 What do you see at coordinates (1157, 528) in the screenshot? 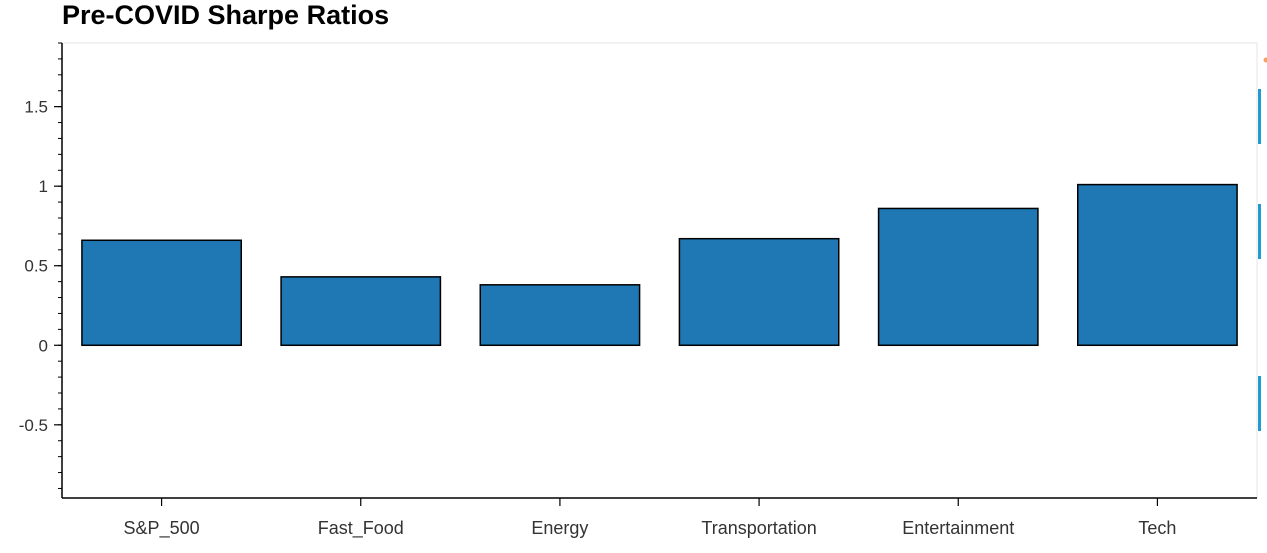
I see `x-tick-label: Tech` at bounding box center [1157, 528].